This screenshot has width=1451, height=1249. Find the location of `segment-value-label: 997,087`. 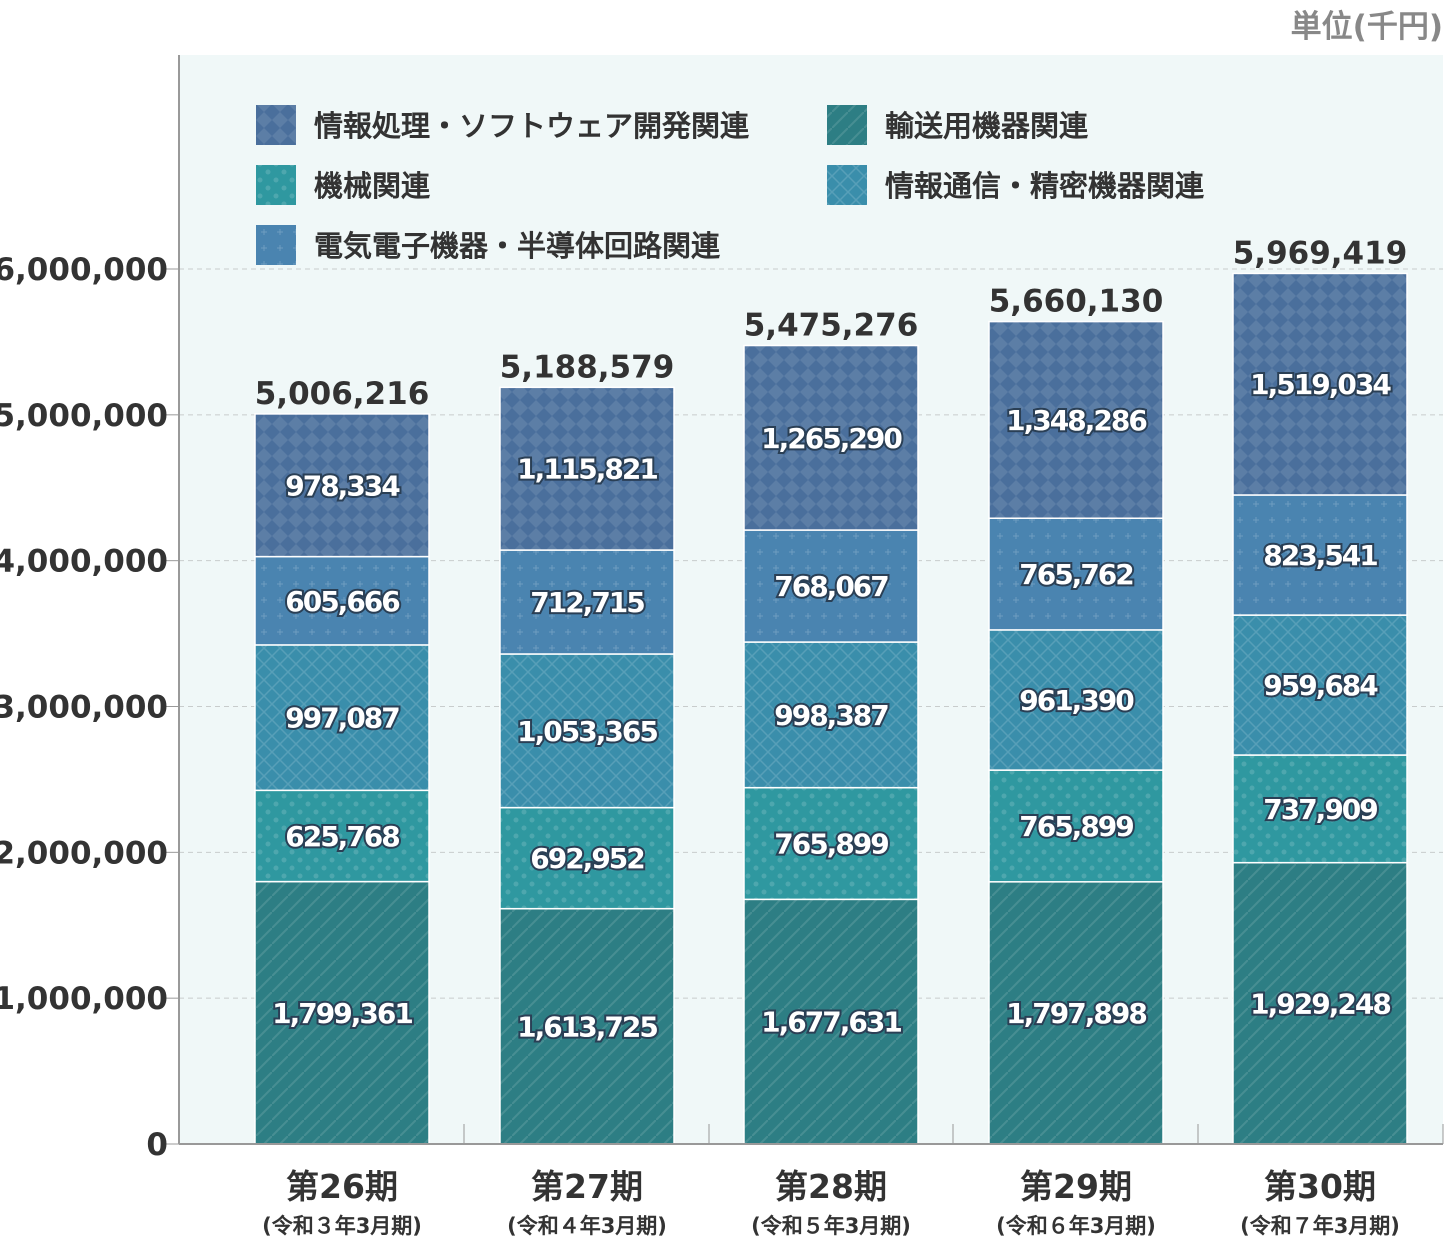

segment-value-label: 997,087 is located at coordinates (342, 718).